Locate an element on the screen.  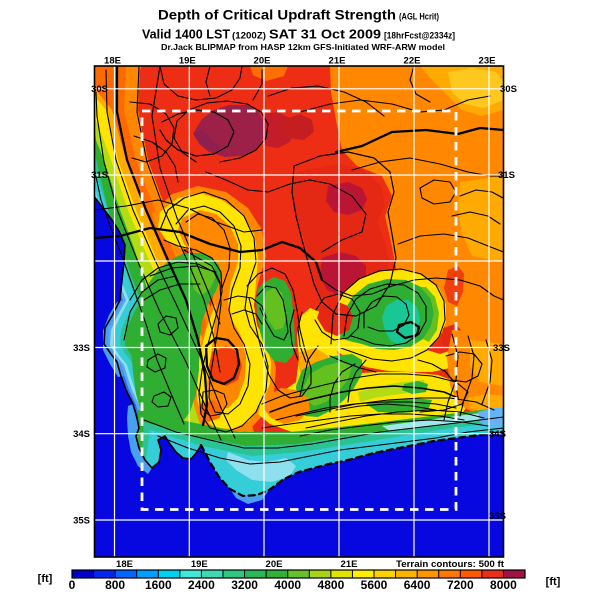
svg-text: 6400 is located at coordinates (417, 585).